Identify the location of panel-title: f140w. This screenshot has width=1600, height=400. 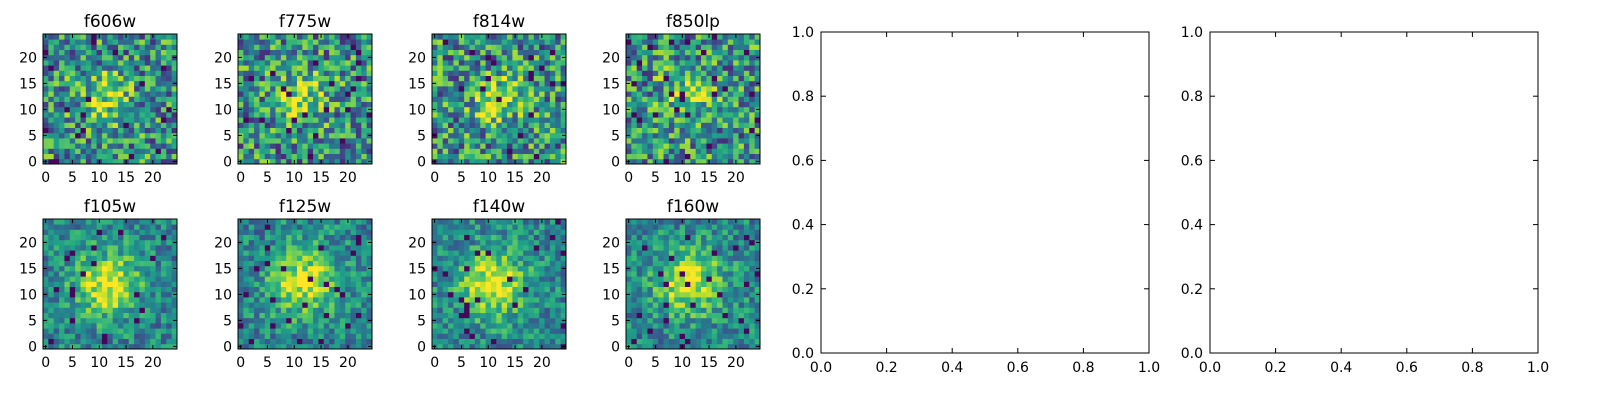
(499, 207).